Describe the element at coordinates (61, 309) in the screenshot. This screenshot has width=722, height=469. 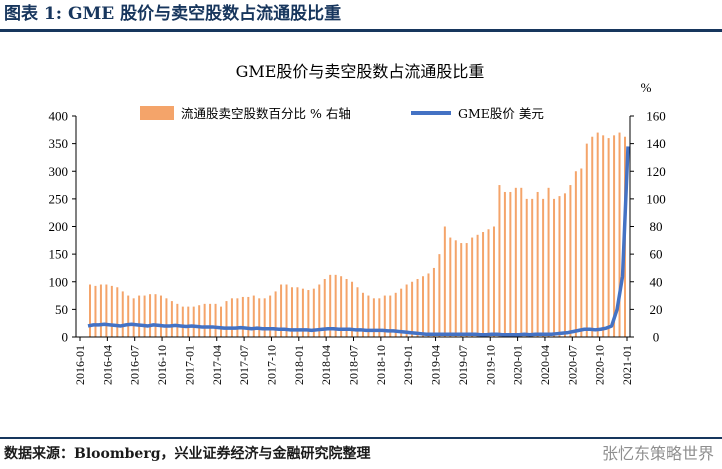
I see `y-left-tick-label: 50` at that location.